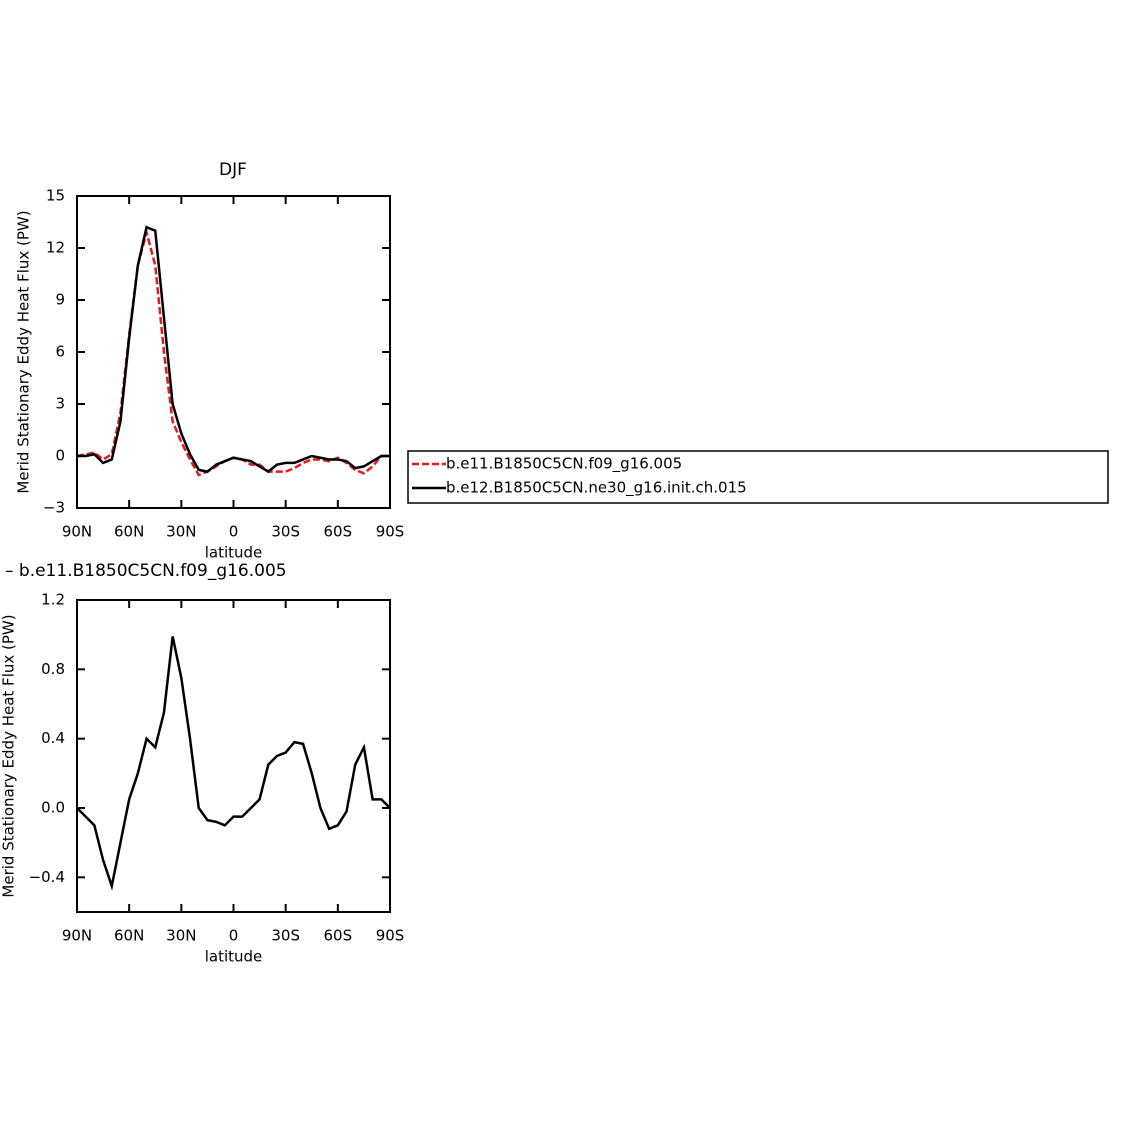 This screenshot has width=1125, height=1125. I want to click on y-tick-label: 3, so click(60, 404).